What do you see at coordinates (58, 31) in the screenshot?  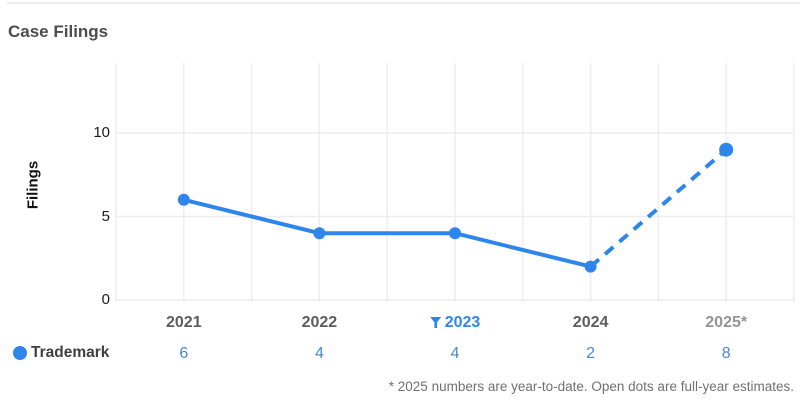 I see `page-title: Case Filings` at bounding box center [58, 31].